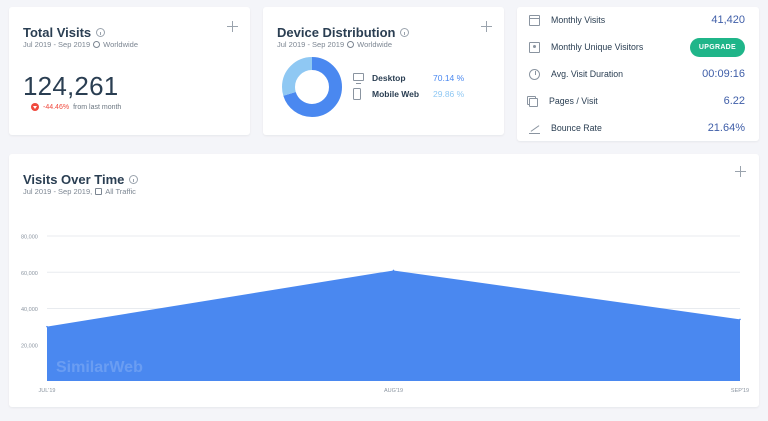 This screenshot has width=768, height=421. What do you see at coordinates (533, 102) in the screenshot?
I see `pages-icon` at bounding box center [533, 102].